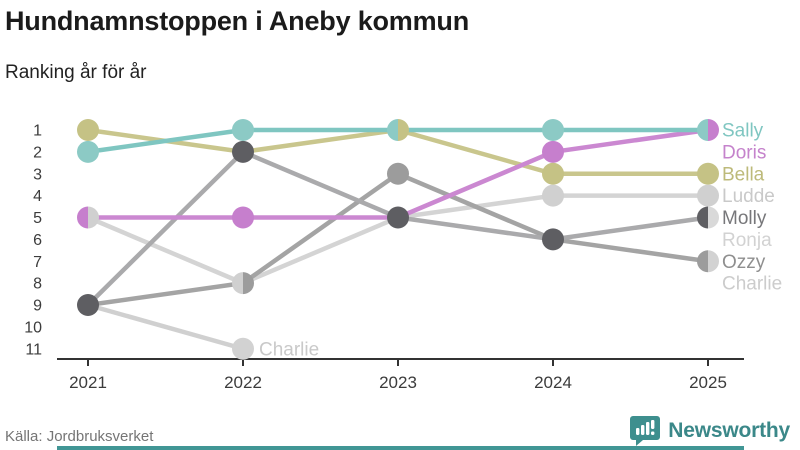 Image resolution: width=800 pixels, height=450 pixels. I want to click on newsworthy-bars-icon, so click(645, 431).